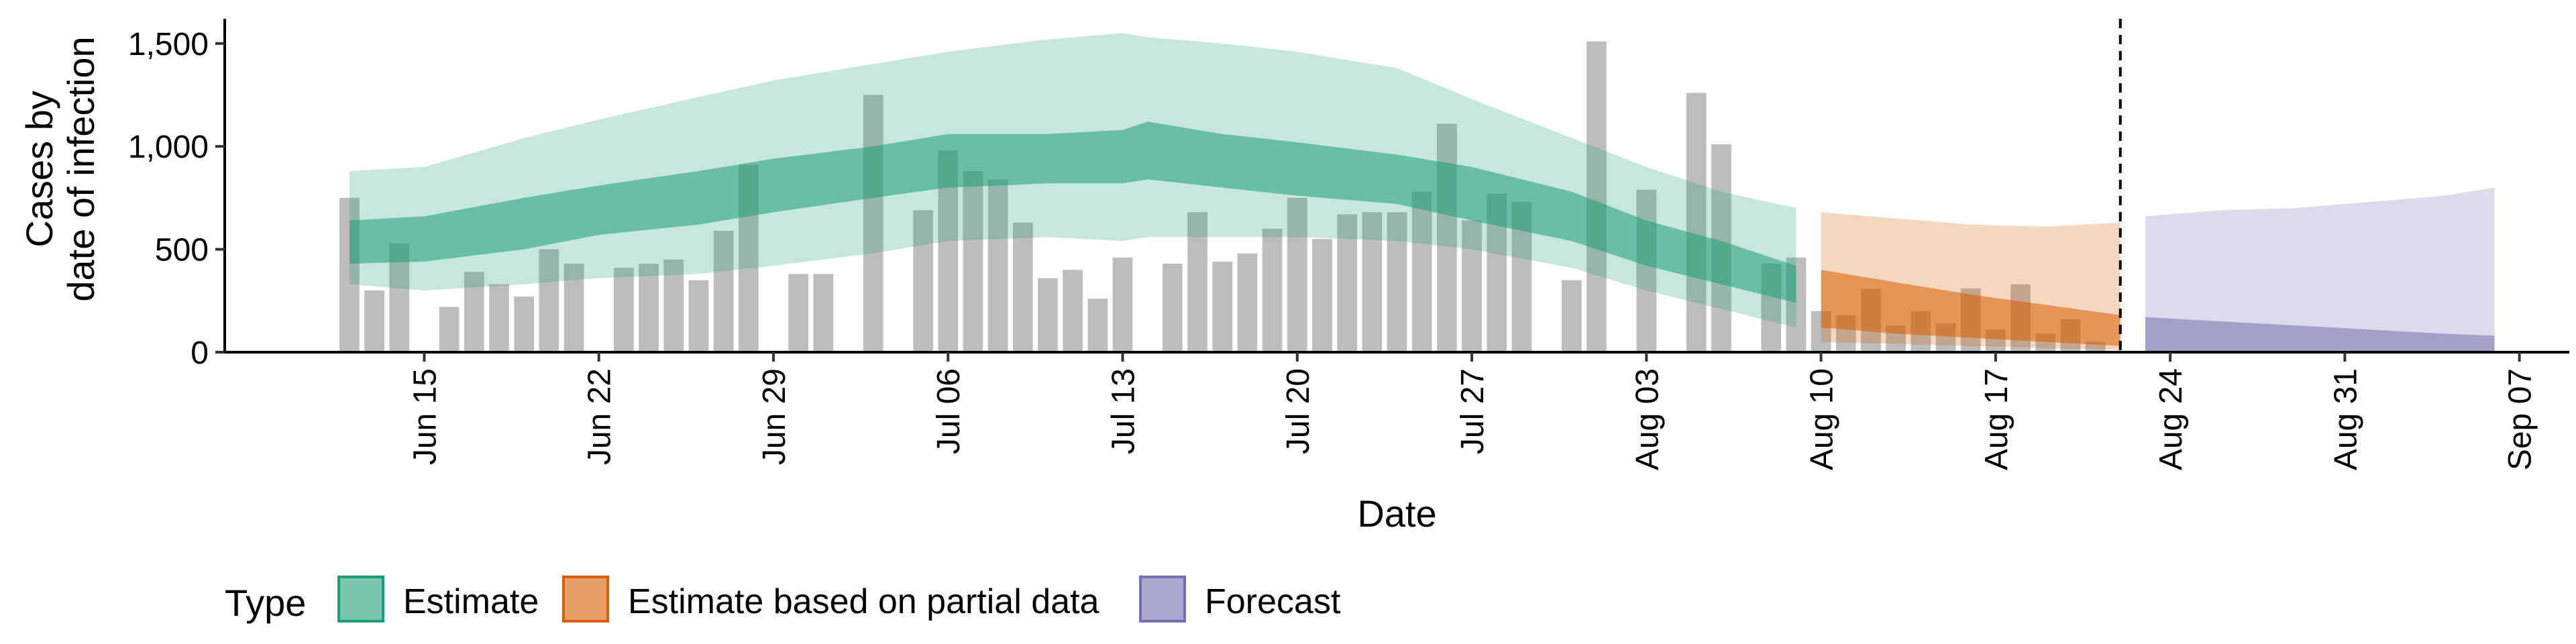 The width and height of the screenshot is (2576, 644). What do you see at coordinates (1997, 419) in the screenshot?
I see `x-tick-label: Aug 17` at bounding box center [1997, 419].